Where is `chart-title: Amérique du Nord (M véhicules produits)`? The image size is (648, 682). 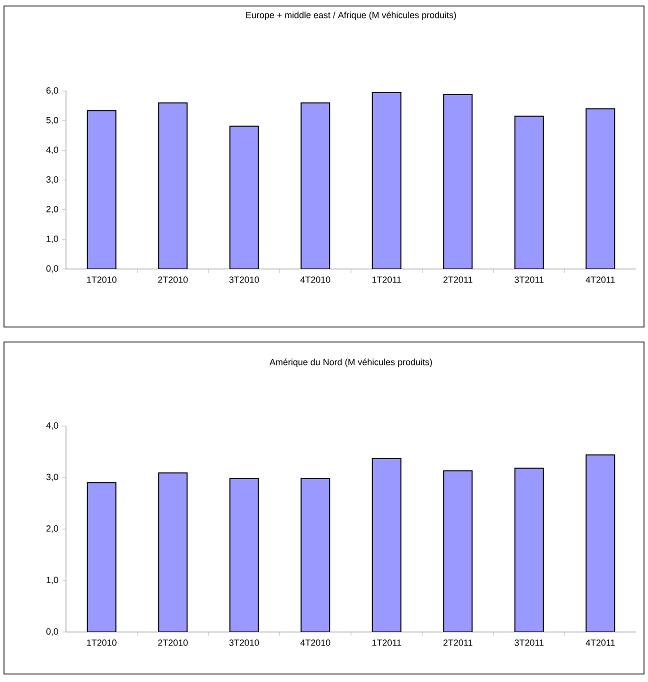 chart-title: Amérique du Nord (M véhicules produits) is located at coordinates (351, 363).